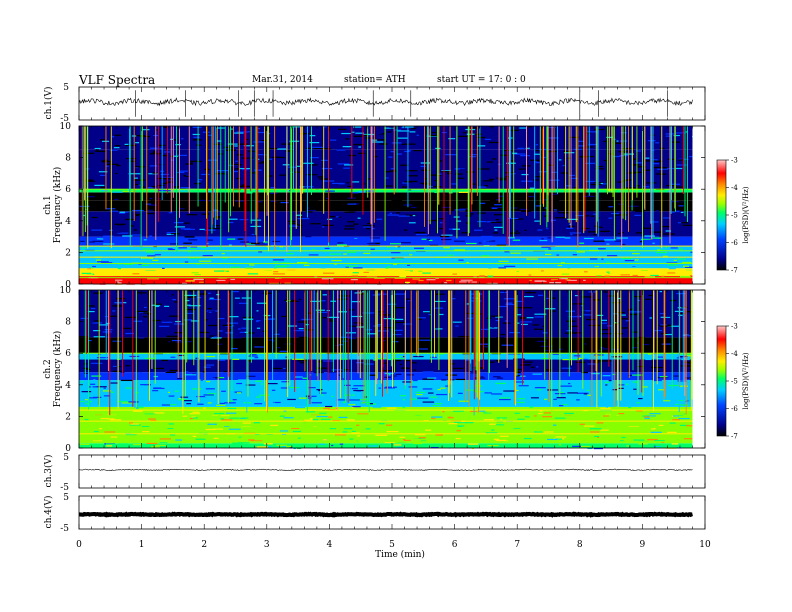 The width and height of the screenshot is (792, 612). I want to click on time-tick-label: 9, so click(643, 545).